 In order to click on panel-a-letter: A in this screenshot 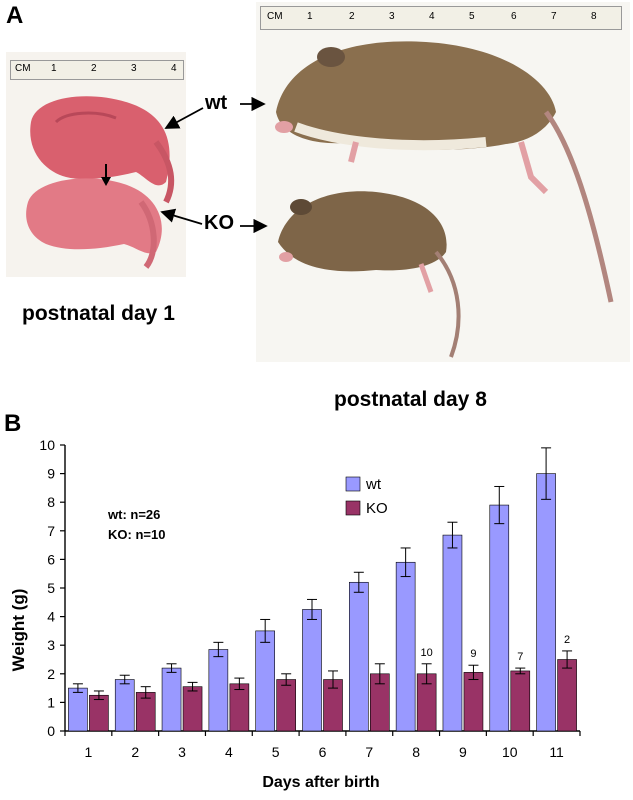, I will do `click(15, 15)`.